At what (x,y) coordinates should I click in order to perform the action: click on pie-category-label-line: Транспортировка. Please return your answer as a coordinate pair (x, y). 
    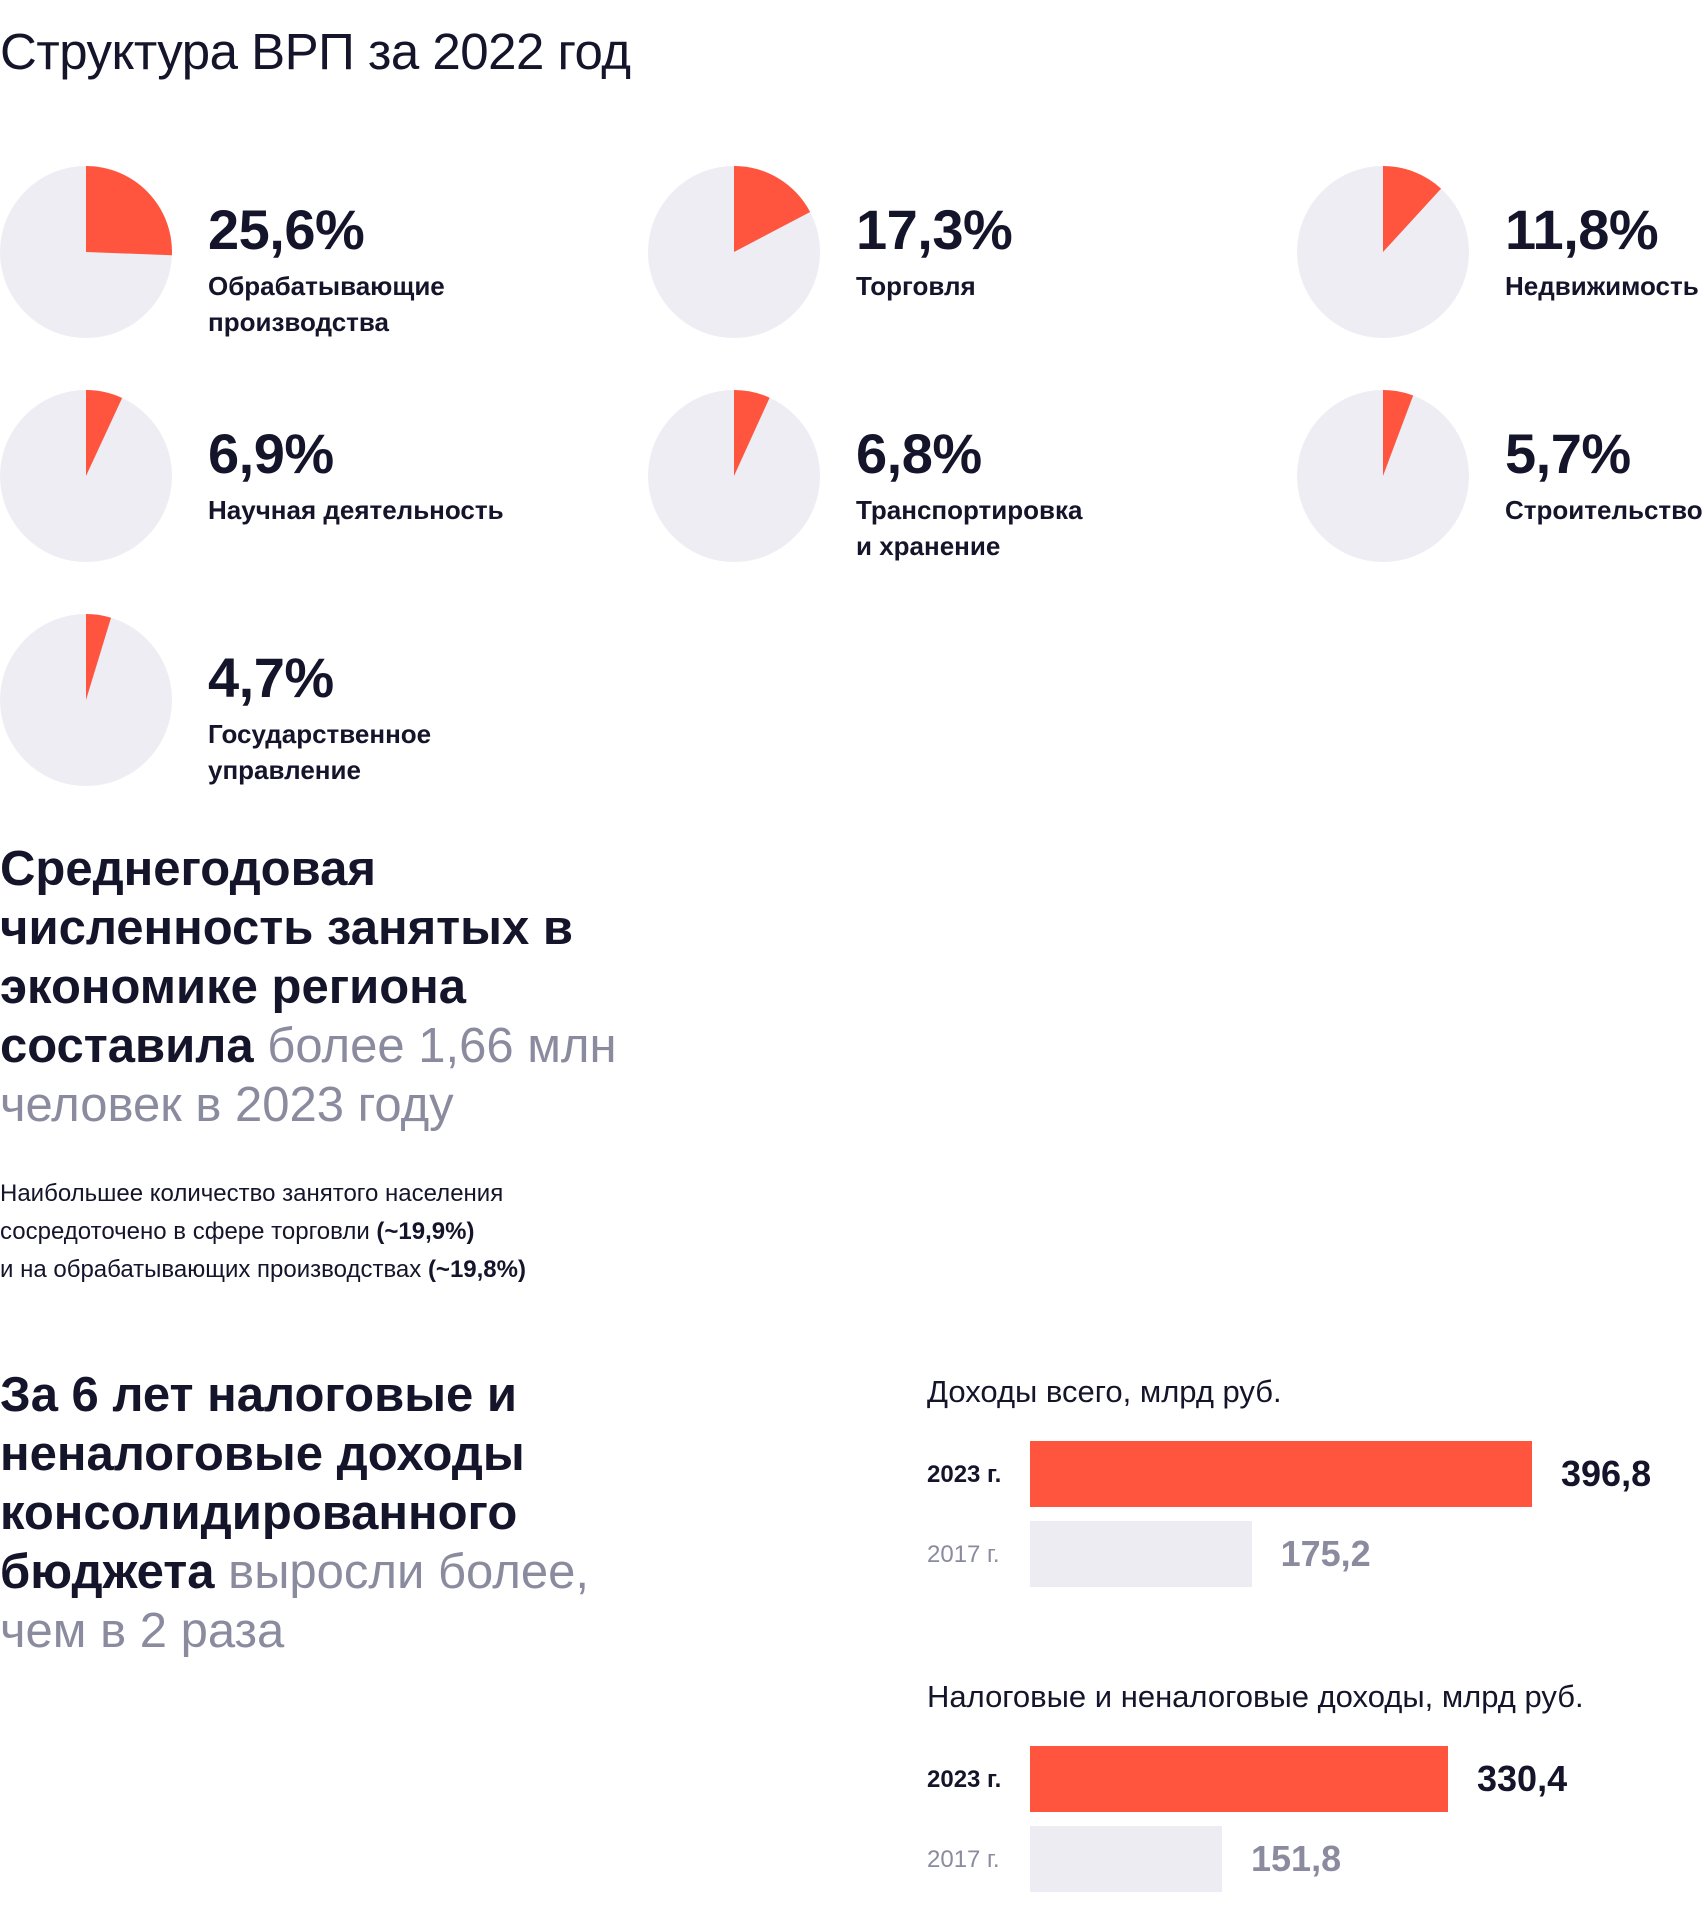
    Looking at the image, I should click on (969, 510).